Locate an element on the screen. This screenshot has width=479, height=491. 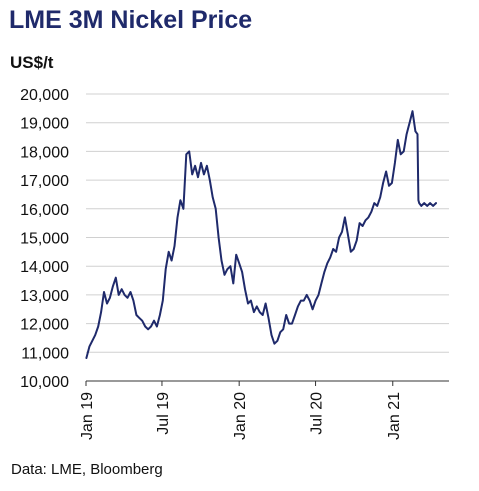
x-tick-label: Jan 19 is located at coordinates (87, 416).